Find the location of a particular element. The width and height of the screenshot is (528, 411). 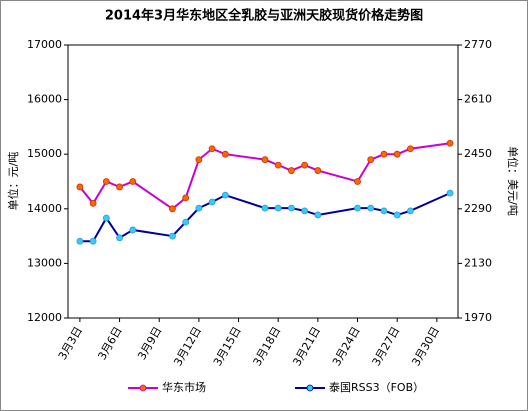

y-tick-label: 15000 is located at coordinates (44, 153).